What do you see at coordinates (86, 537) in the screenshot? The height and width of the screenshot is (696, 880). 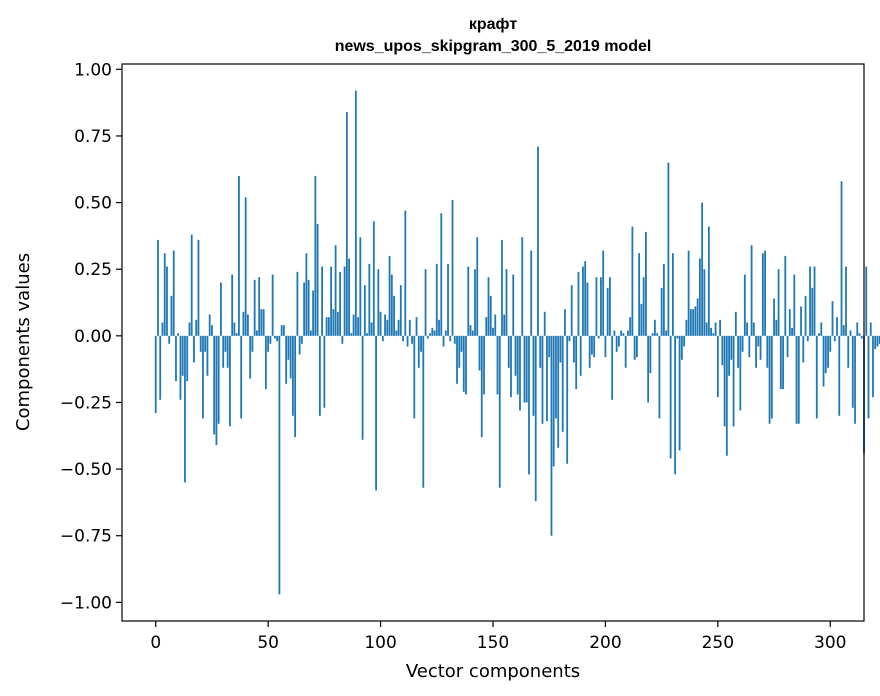 I see `y-tick-label: −0.75` at bounding box center [86, 537].